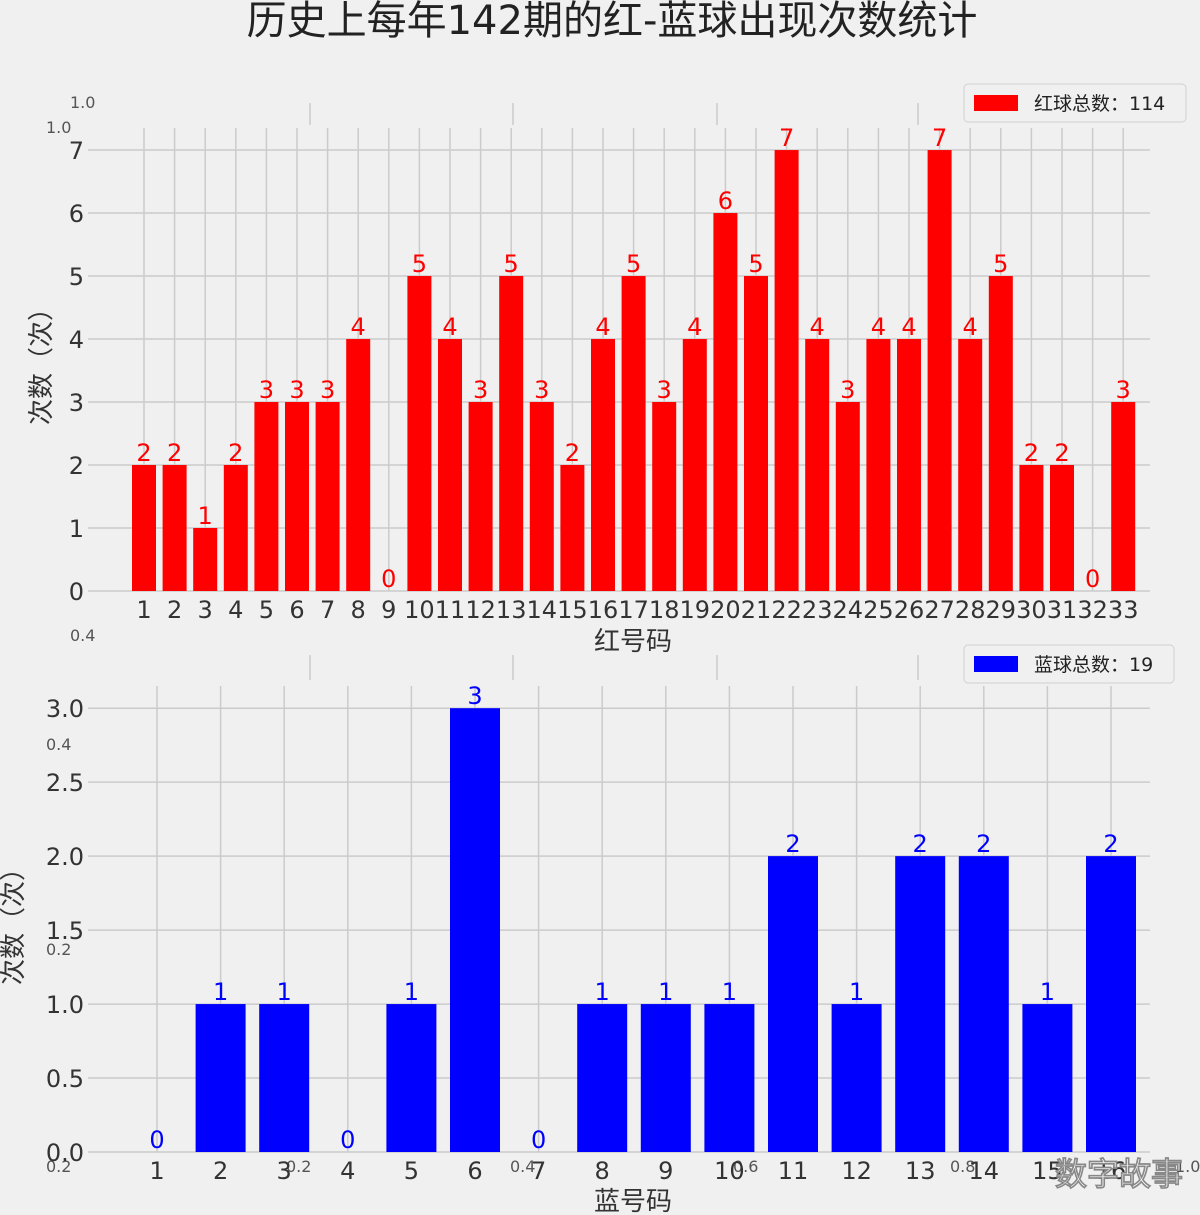 The image size is (1200, 1215). I want to click on legend-box, so click(1075, 103).